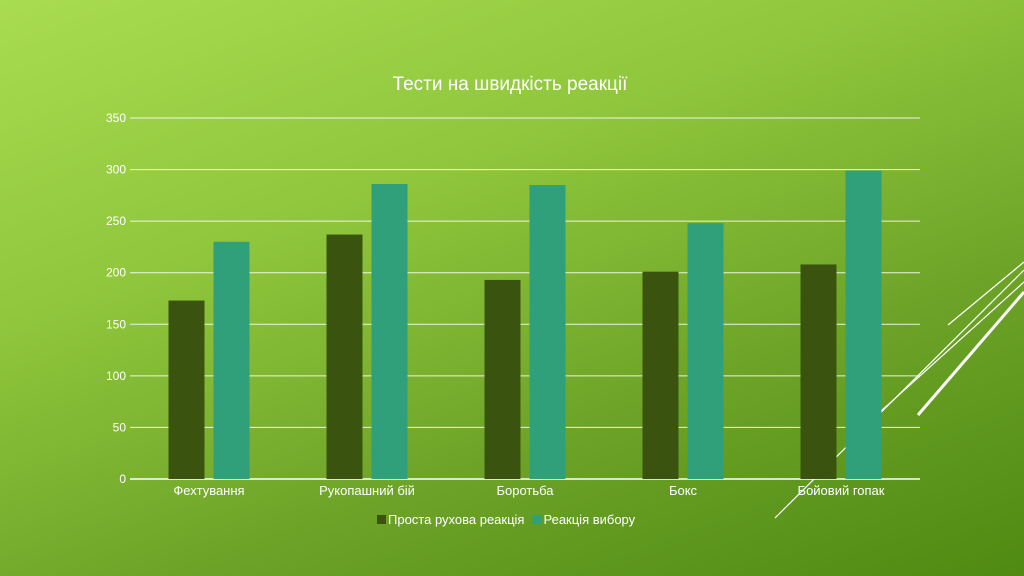 The image size is (1024, 576). I want to click on y-tick-label: 250, so click(116, 221).